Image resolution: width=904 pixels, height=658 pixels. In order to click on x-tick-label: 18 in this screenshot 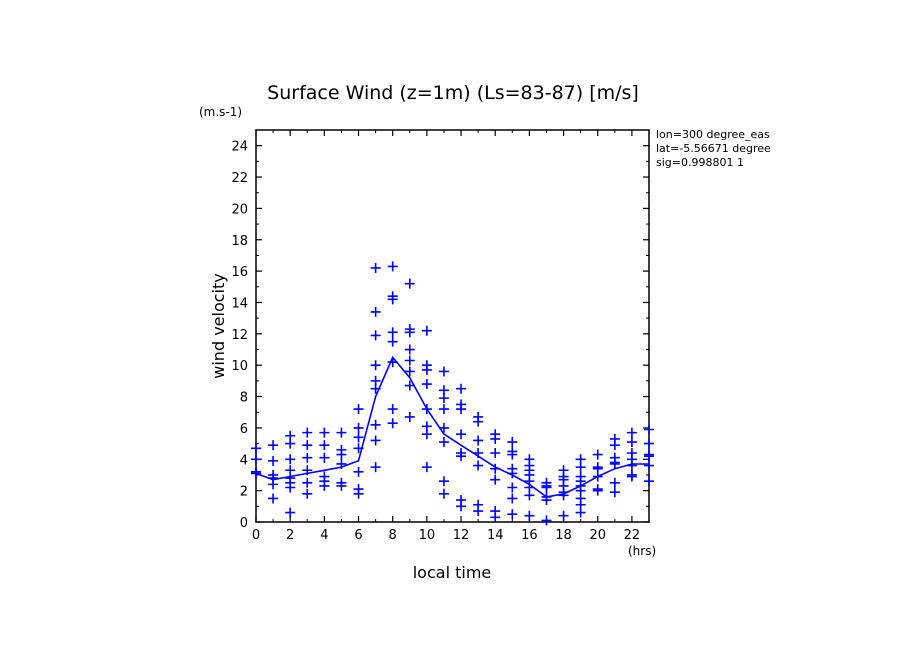, I will do `click(563, 535)`.